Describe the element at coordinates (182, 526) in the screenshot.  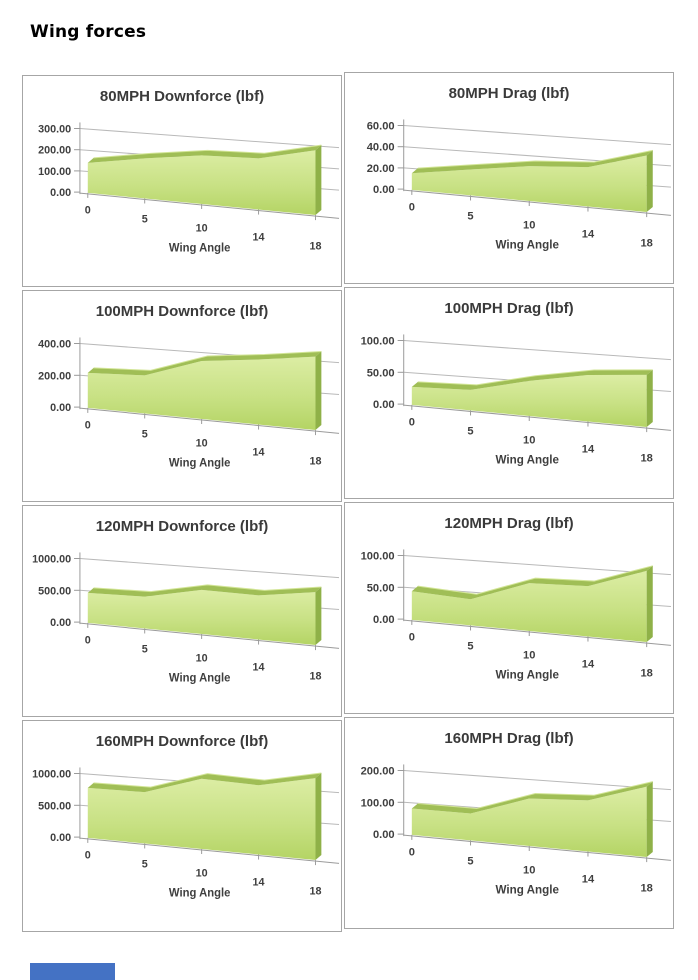
I see `chart-title: 120MPH Downforce (lbf)` at that location.